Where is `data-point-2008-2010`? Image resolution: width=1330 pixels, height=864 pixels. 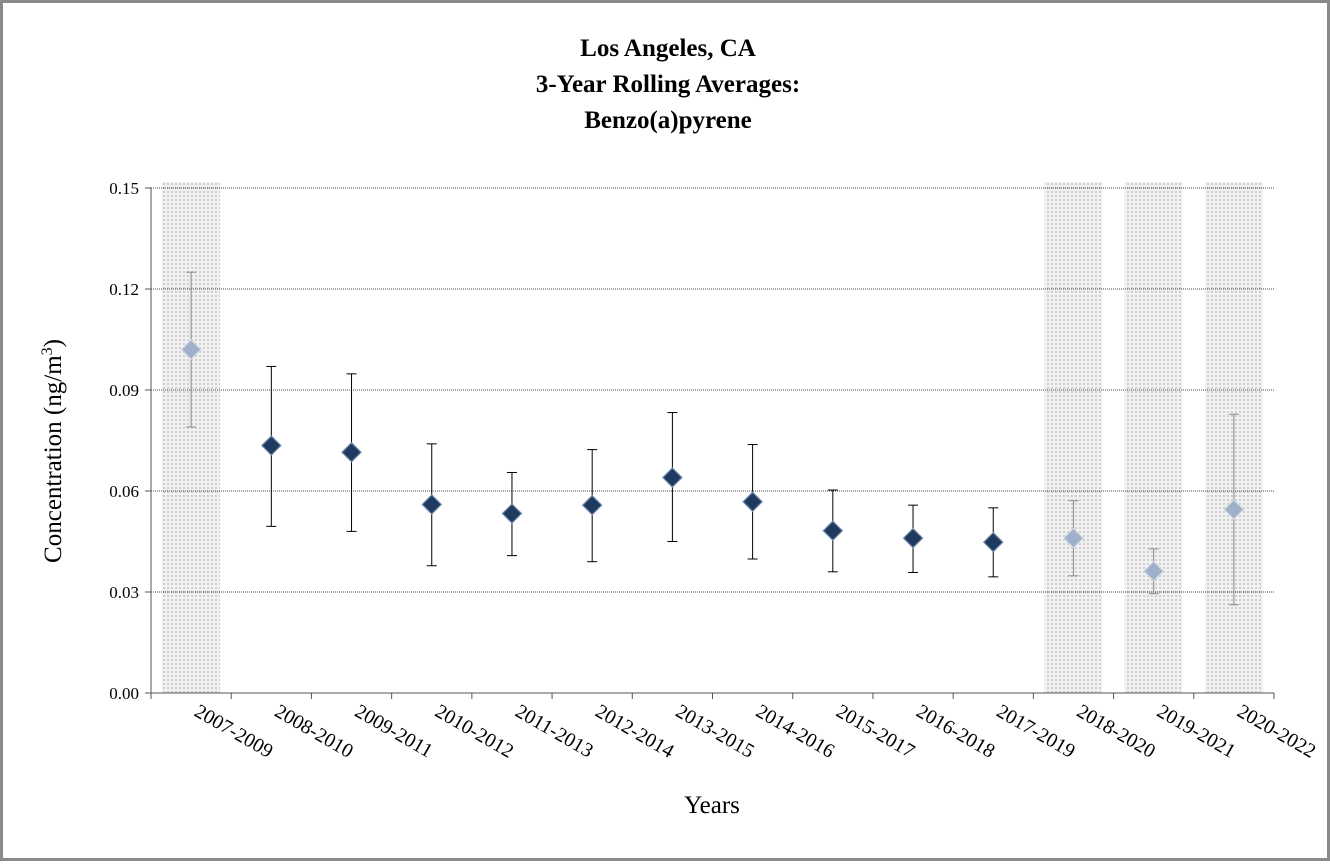
data-point-2008-2010 is located at coordinates (271, 445).